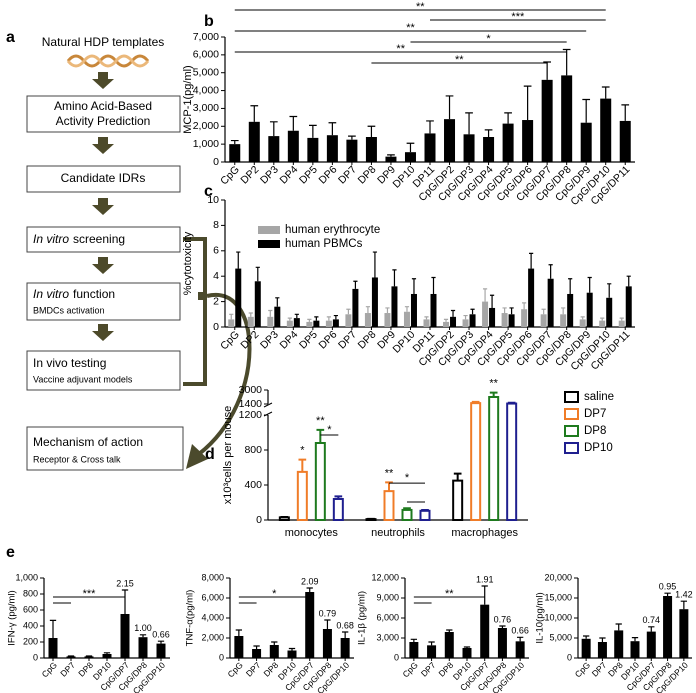  Describe the element at coordinates (51, 239) in the screenshot. I see `step-italic: In vitro` at that location.